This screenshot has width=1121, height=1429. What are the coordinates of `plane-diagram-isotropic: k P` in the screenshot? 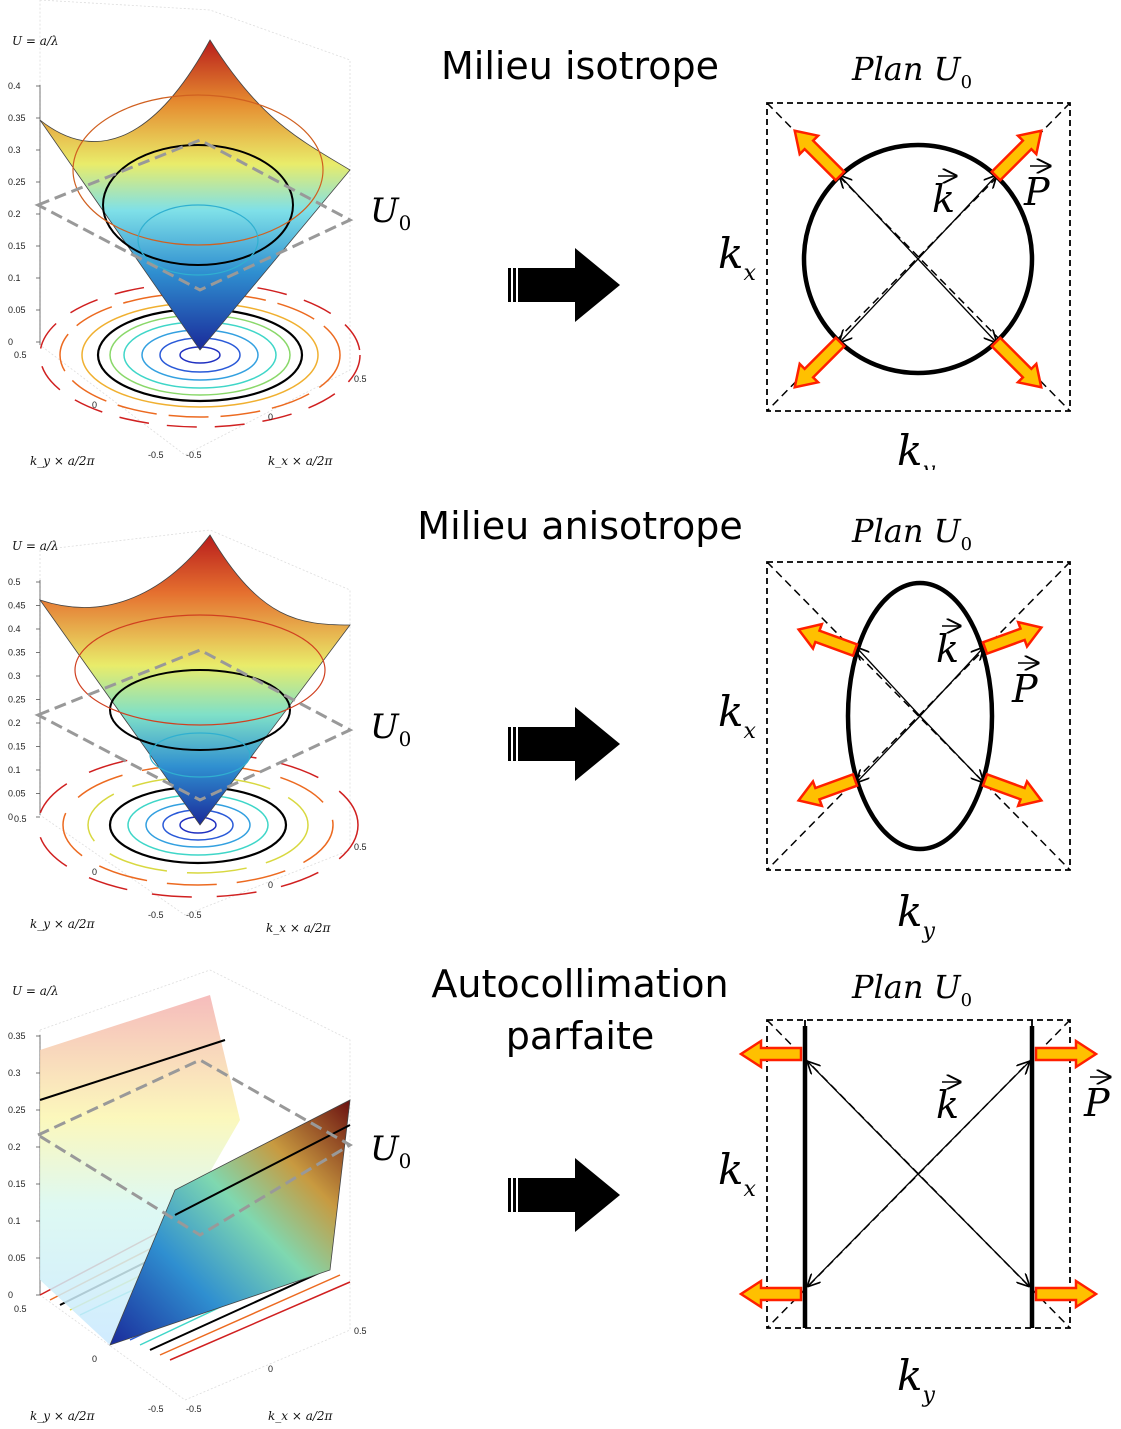 It's located at (918, 257).